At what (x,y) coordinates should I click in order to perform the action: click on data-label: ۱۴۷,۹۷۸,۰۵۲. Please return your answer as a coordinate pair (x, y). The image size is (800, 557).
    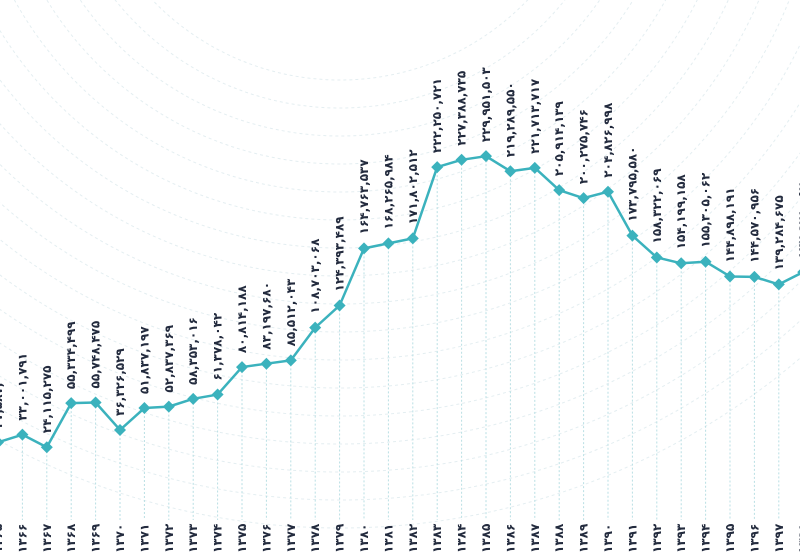
    Looking at the image, I should click on (798, 220).